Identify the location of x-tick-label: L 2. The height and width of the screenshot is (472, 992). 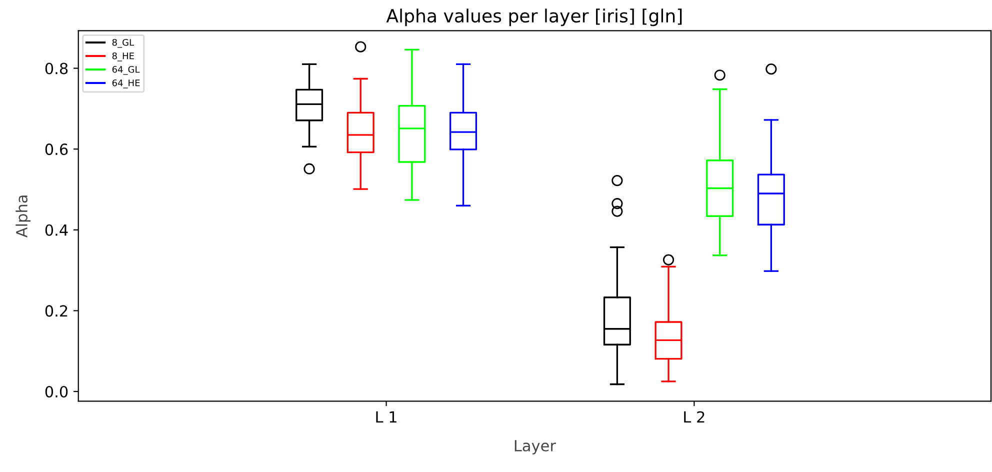
(694, 417).